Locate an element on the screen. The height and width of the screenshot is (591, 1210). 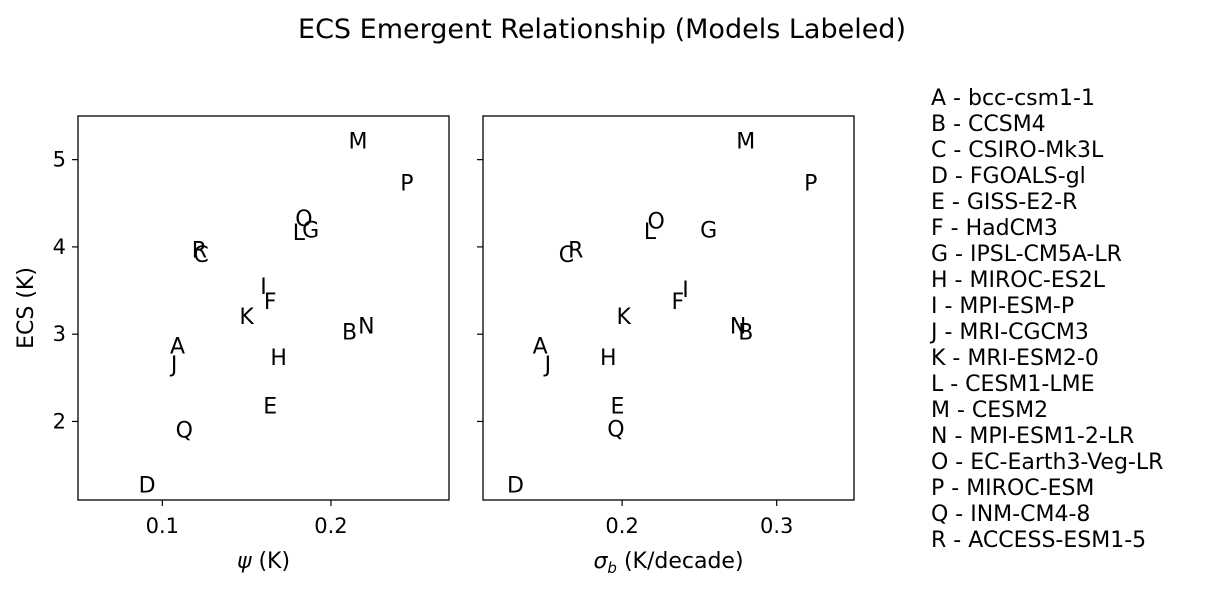
legend-item: H - MIROC-ES2L is located at coordinates (1018, 280).